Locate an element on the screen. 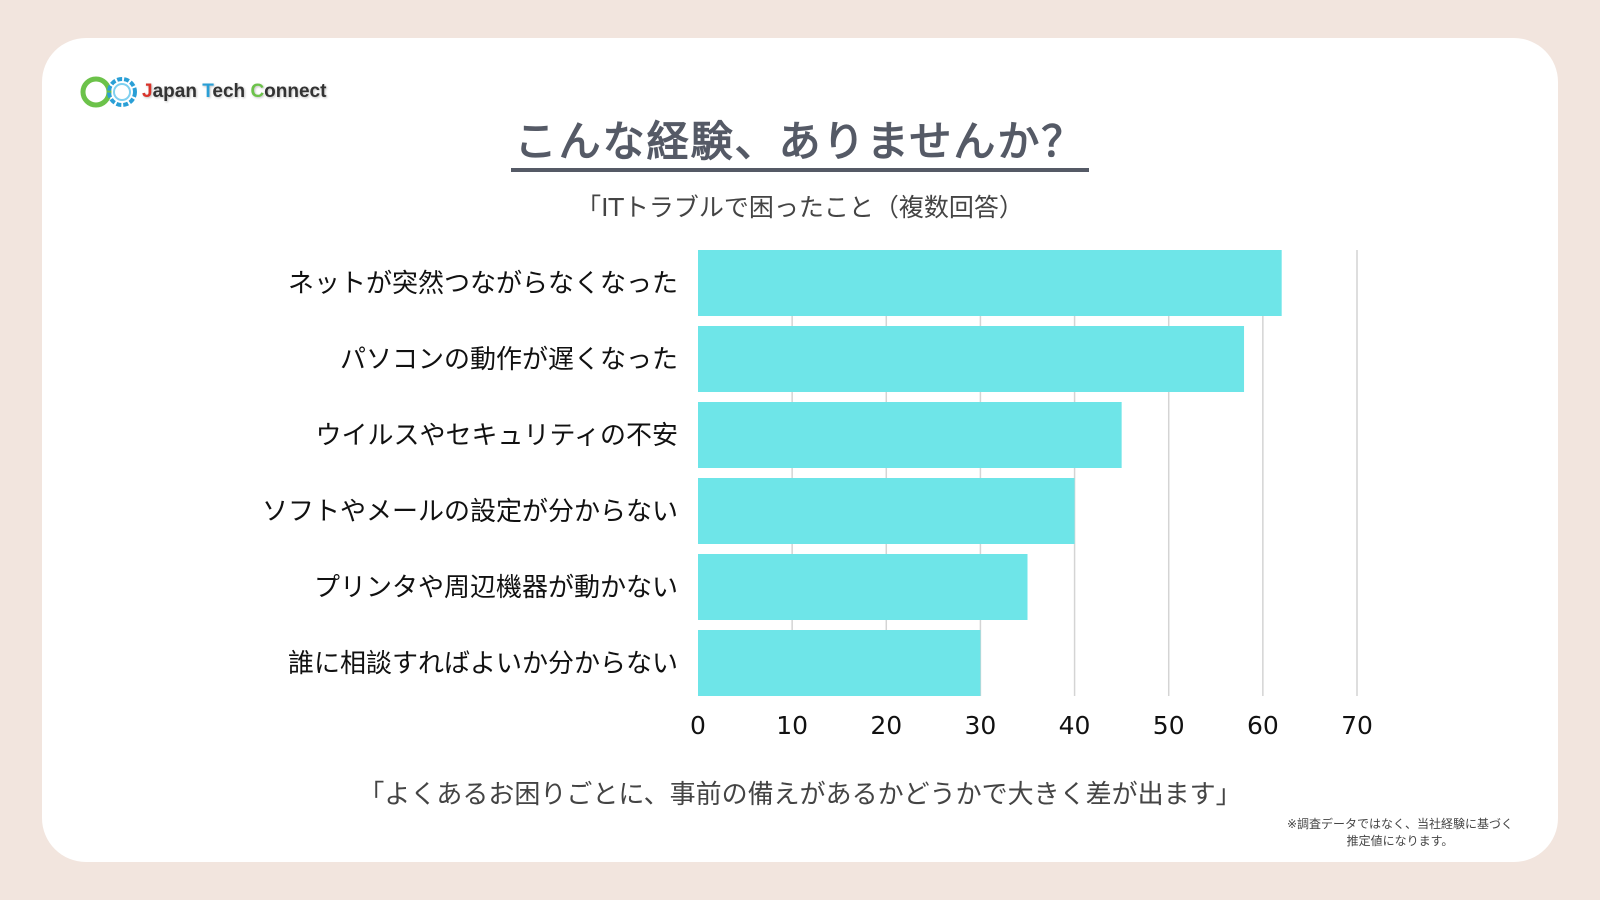 This screenshot has height=900, width=1600. x-tick-label-1: 10 is located at coordinates (792, 725).